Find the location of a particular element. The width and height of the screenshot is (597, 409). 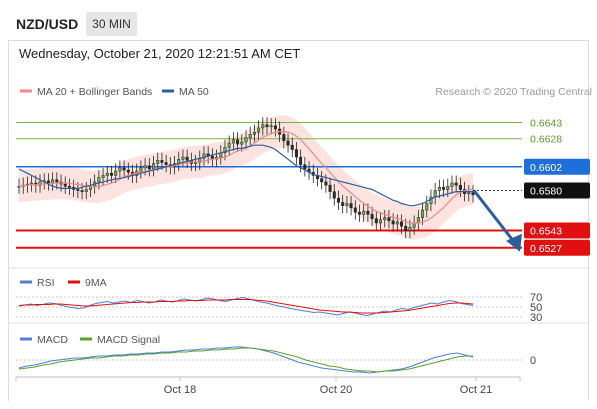

legend-label-ma20: MA 20 + Bollinger Bands is located at coordinates (94, 92).